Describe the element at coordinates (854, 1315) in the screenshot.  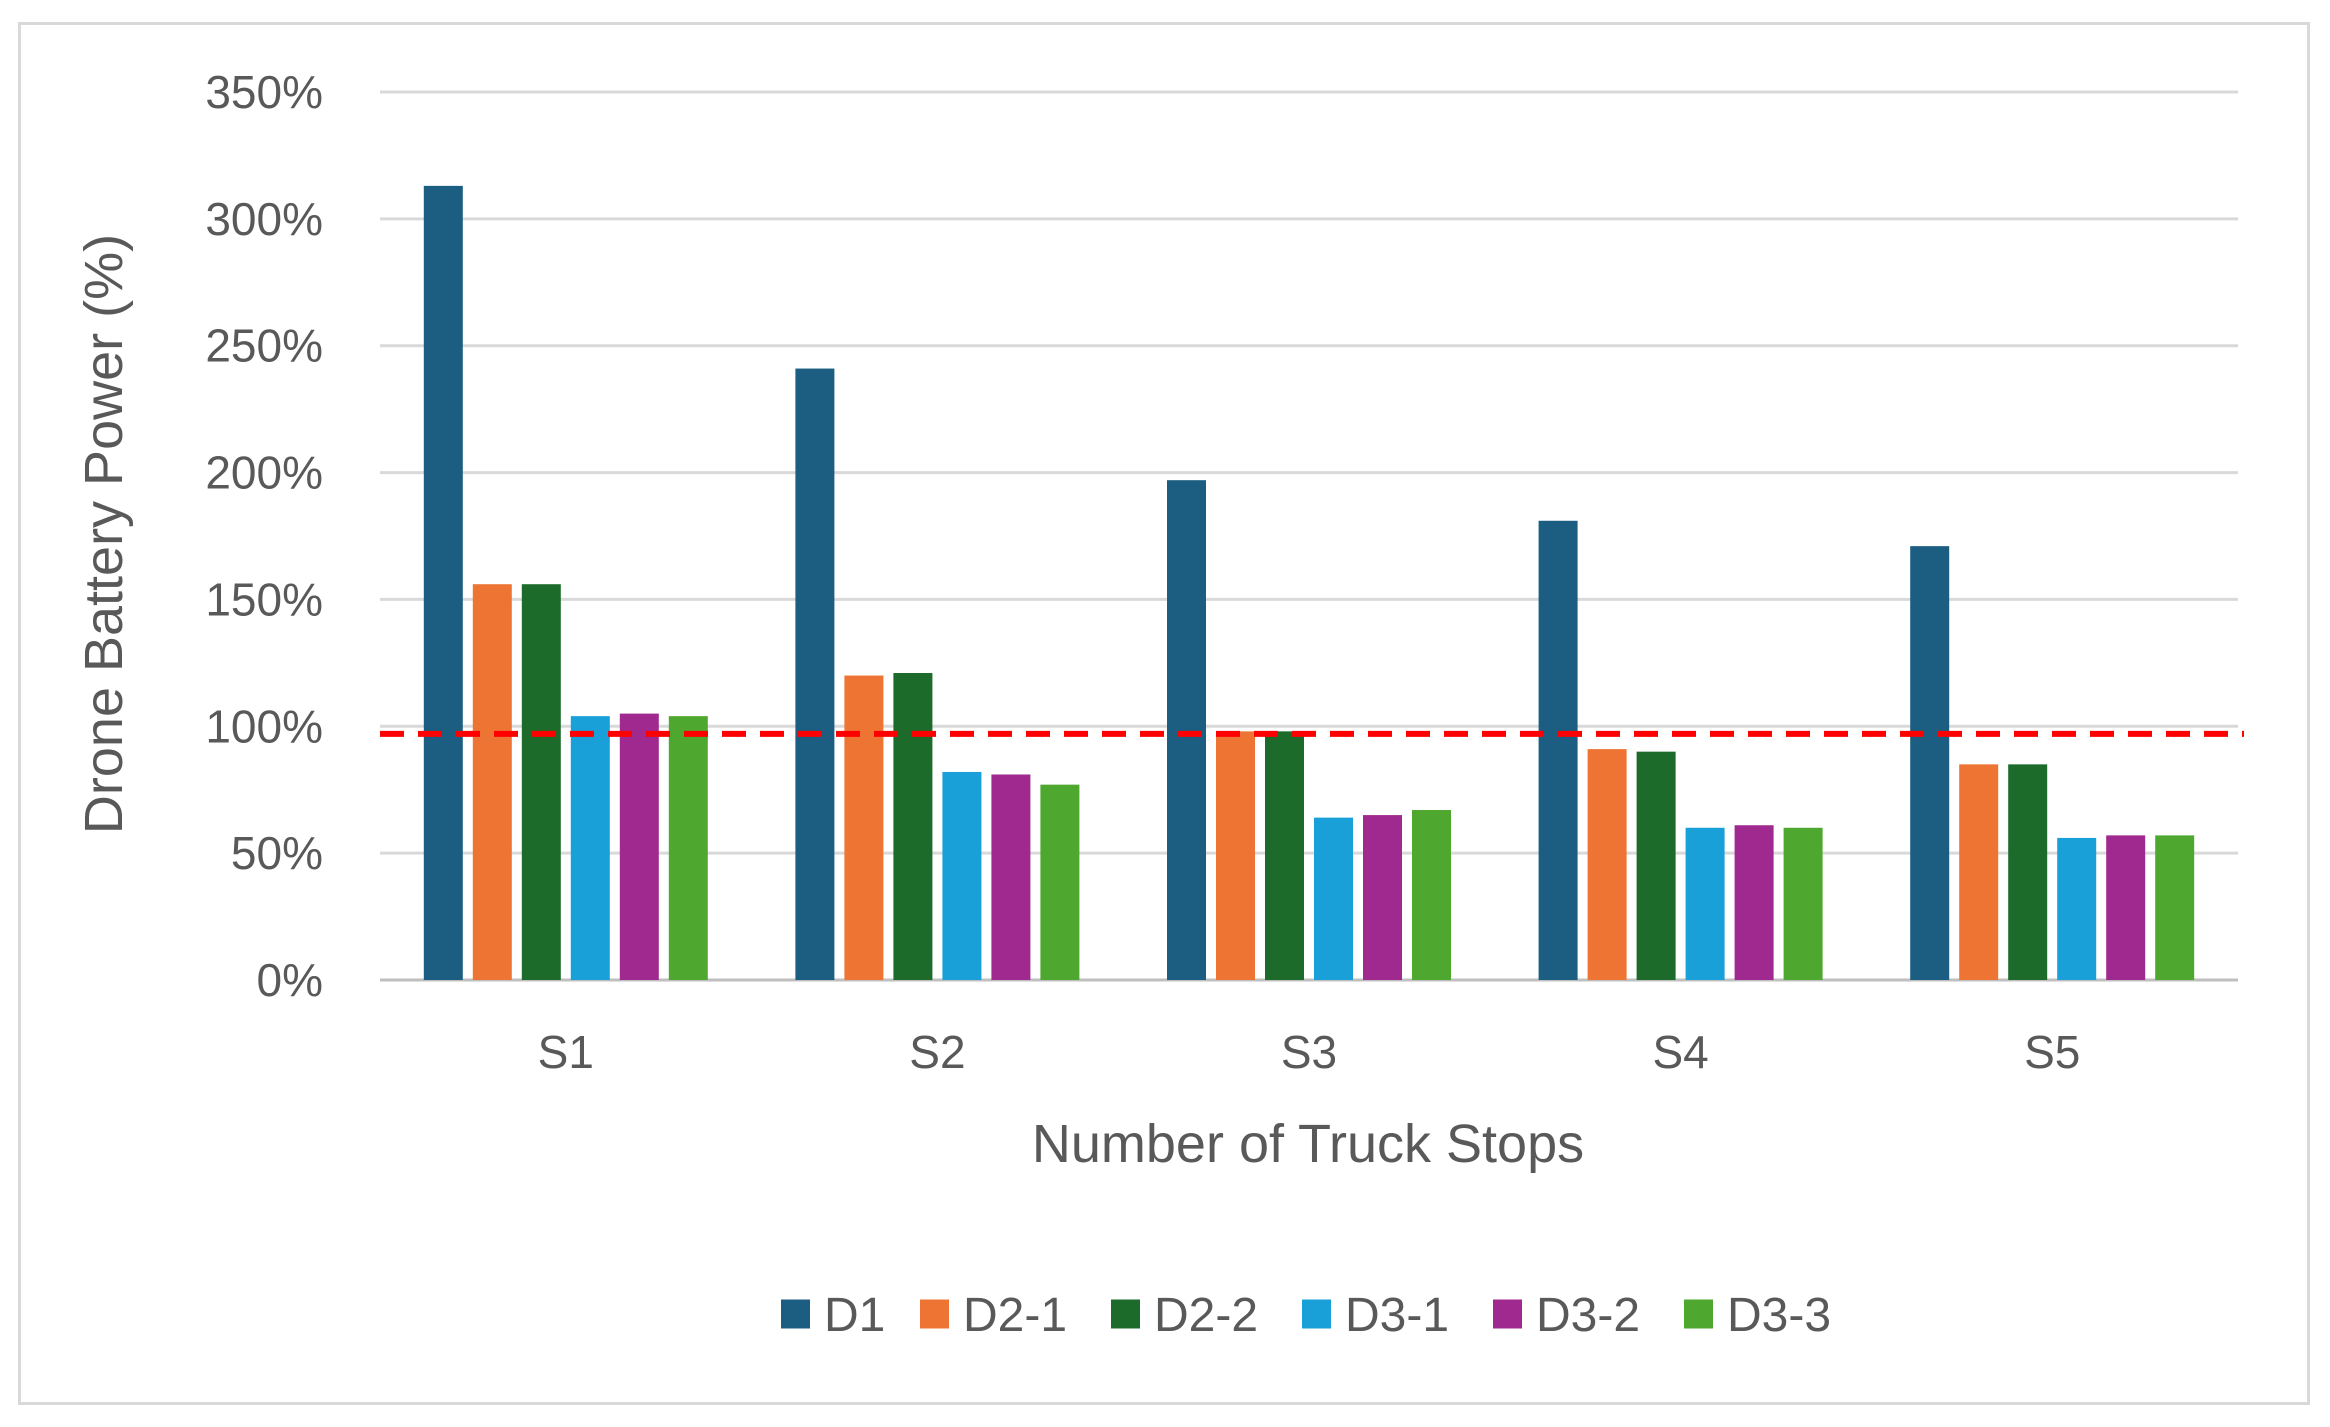
I see `legend-label: D1` at that location.